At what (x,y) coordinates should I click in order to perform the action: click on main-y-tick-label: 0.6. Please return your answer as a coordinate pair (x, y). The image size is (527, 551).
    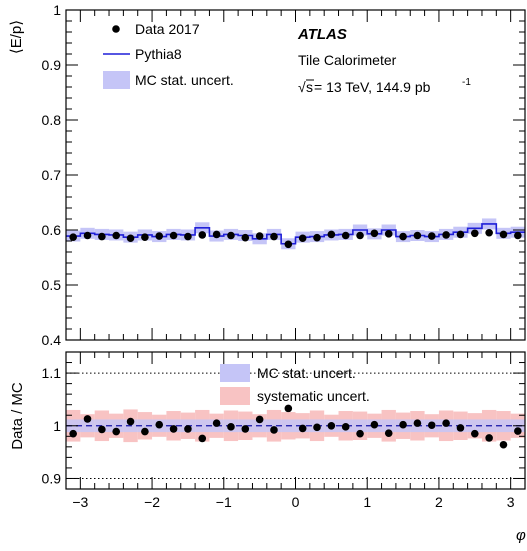
    Looking at the image, I should click on (52, 230).